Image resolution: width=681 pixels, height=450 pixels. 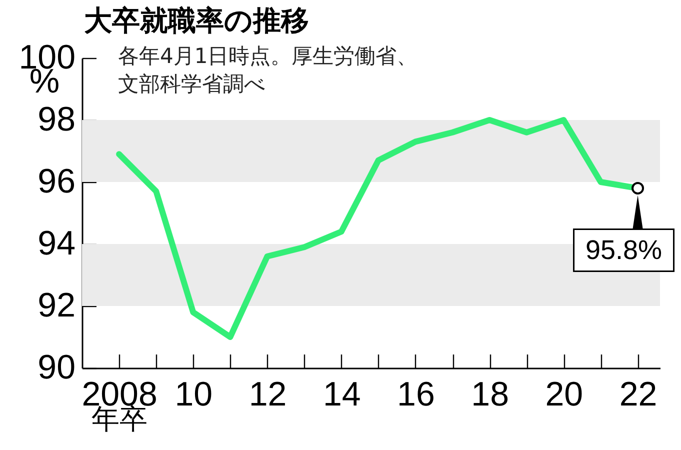 What do you see at coordinates (623, 250) in the screenshot?
I see `annotation: 95.8%` at bounding box center [623, 250].